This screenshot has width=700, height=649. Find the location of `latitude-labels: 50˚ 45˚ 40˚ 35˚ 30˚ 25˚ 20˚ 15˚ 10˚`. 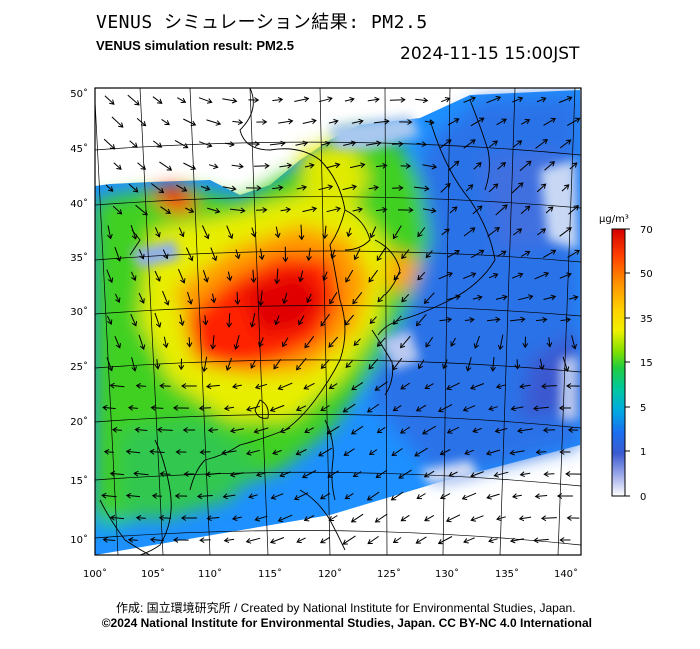

latitude-labels: 50˚ 45˚ 40˚ 35˚ 30˚ 25˚ 20˚ 15˚ 10˚ is located at coordinates (79, 317).